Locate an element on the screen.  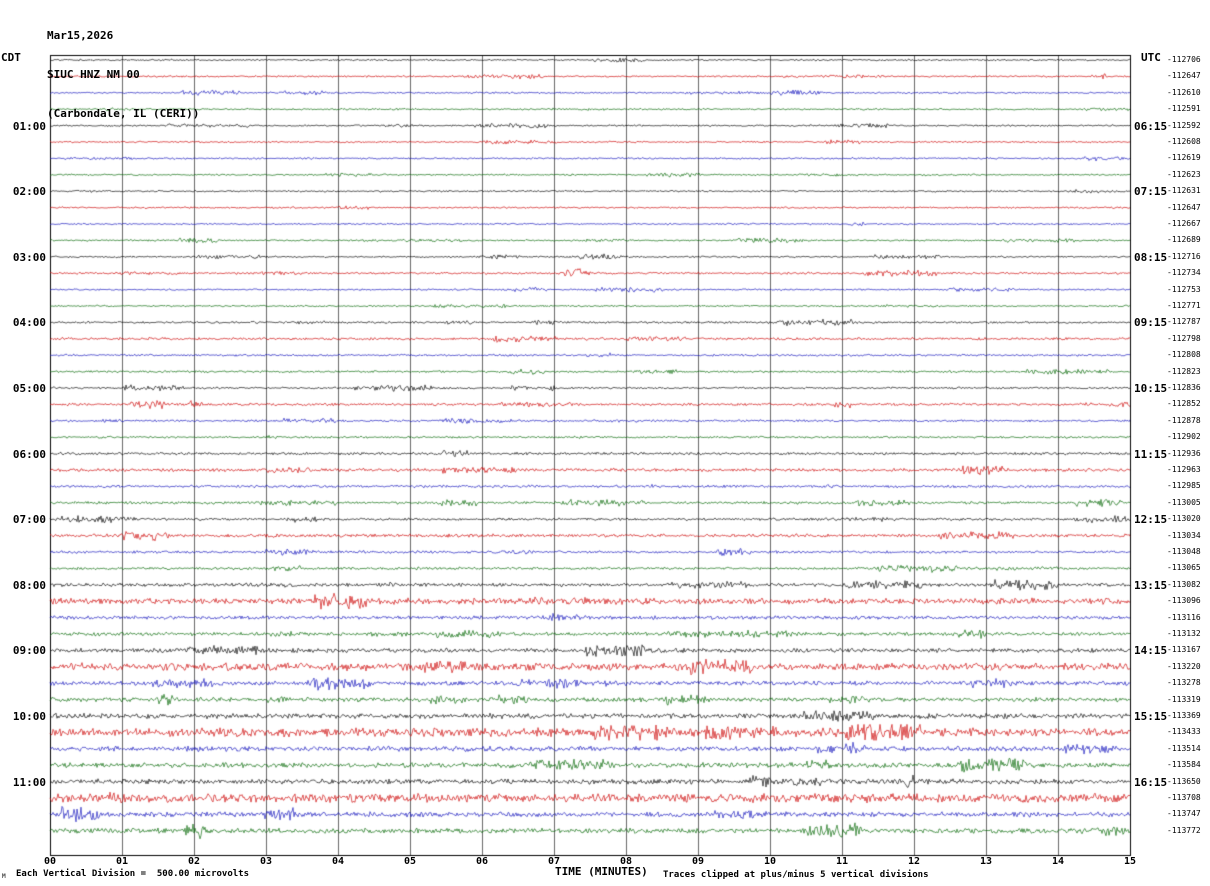
right-hour-label: 11:15 is located at coordinates (1151, 454).